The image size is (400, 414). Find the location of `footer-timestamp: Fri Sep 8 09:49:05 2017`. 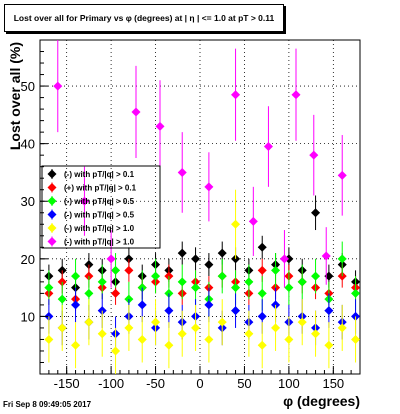

footer-timestamp: Fri Sep 8 09:49:05 2017 is located at coordinates (47, 404).